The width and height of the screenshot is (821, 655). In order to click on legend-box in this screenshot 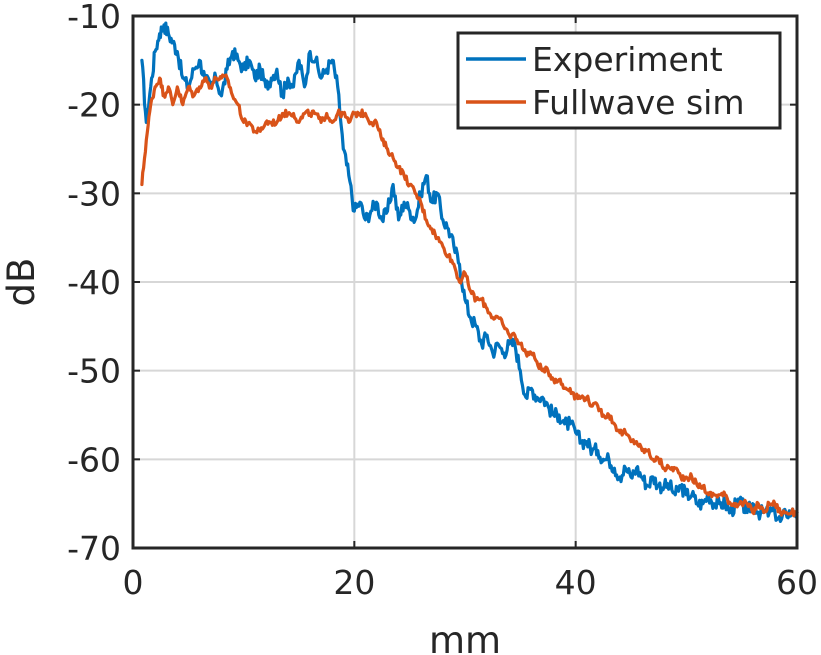, I will do `click(619, 80)`.